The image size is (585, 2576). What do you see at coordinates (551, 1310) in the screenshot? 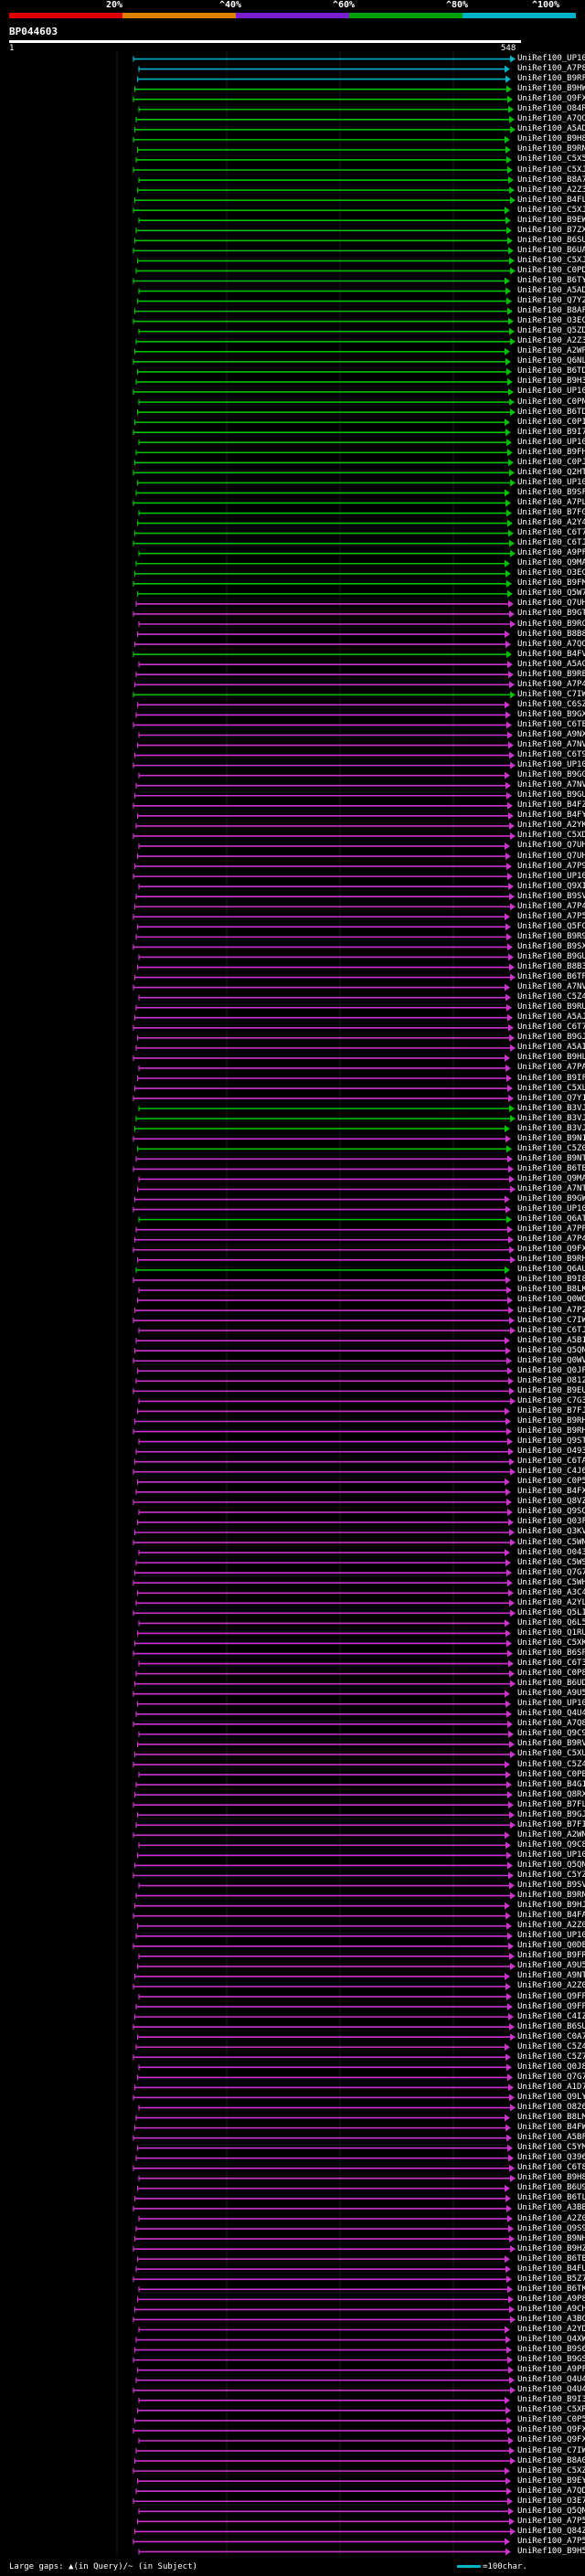
I see `hit-label: UniRef100_A7P2R2` at bounding box center [551, 1310].